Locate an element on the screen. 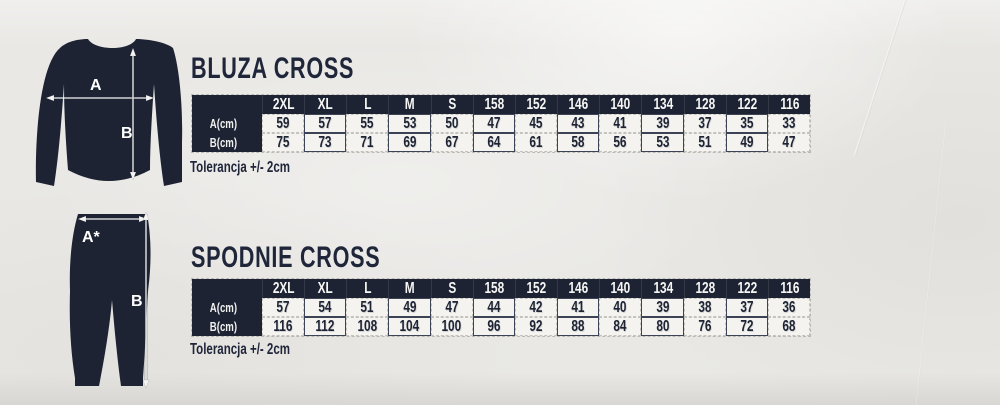 The width and height of the screenshot is (1000, 405). value-cell: 116 is located at coordinates (283, 326).